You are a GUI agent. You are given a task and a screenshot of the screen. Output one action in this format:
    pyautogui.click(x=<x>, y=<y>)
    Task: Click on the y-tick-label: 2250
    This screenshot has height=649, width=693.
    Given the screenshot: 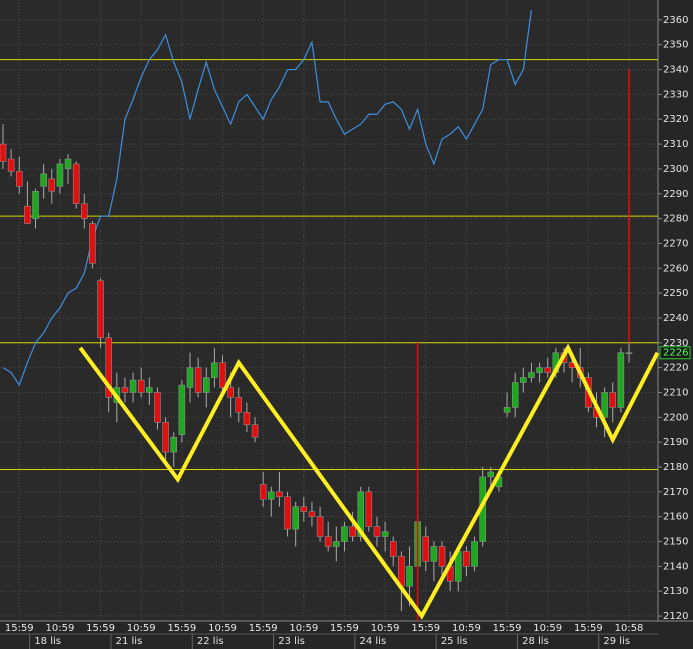 What is the action you would take?
    pyautogui.click(x=675, y=293)
    